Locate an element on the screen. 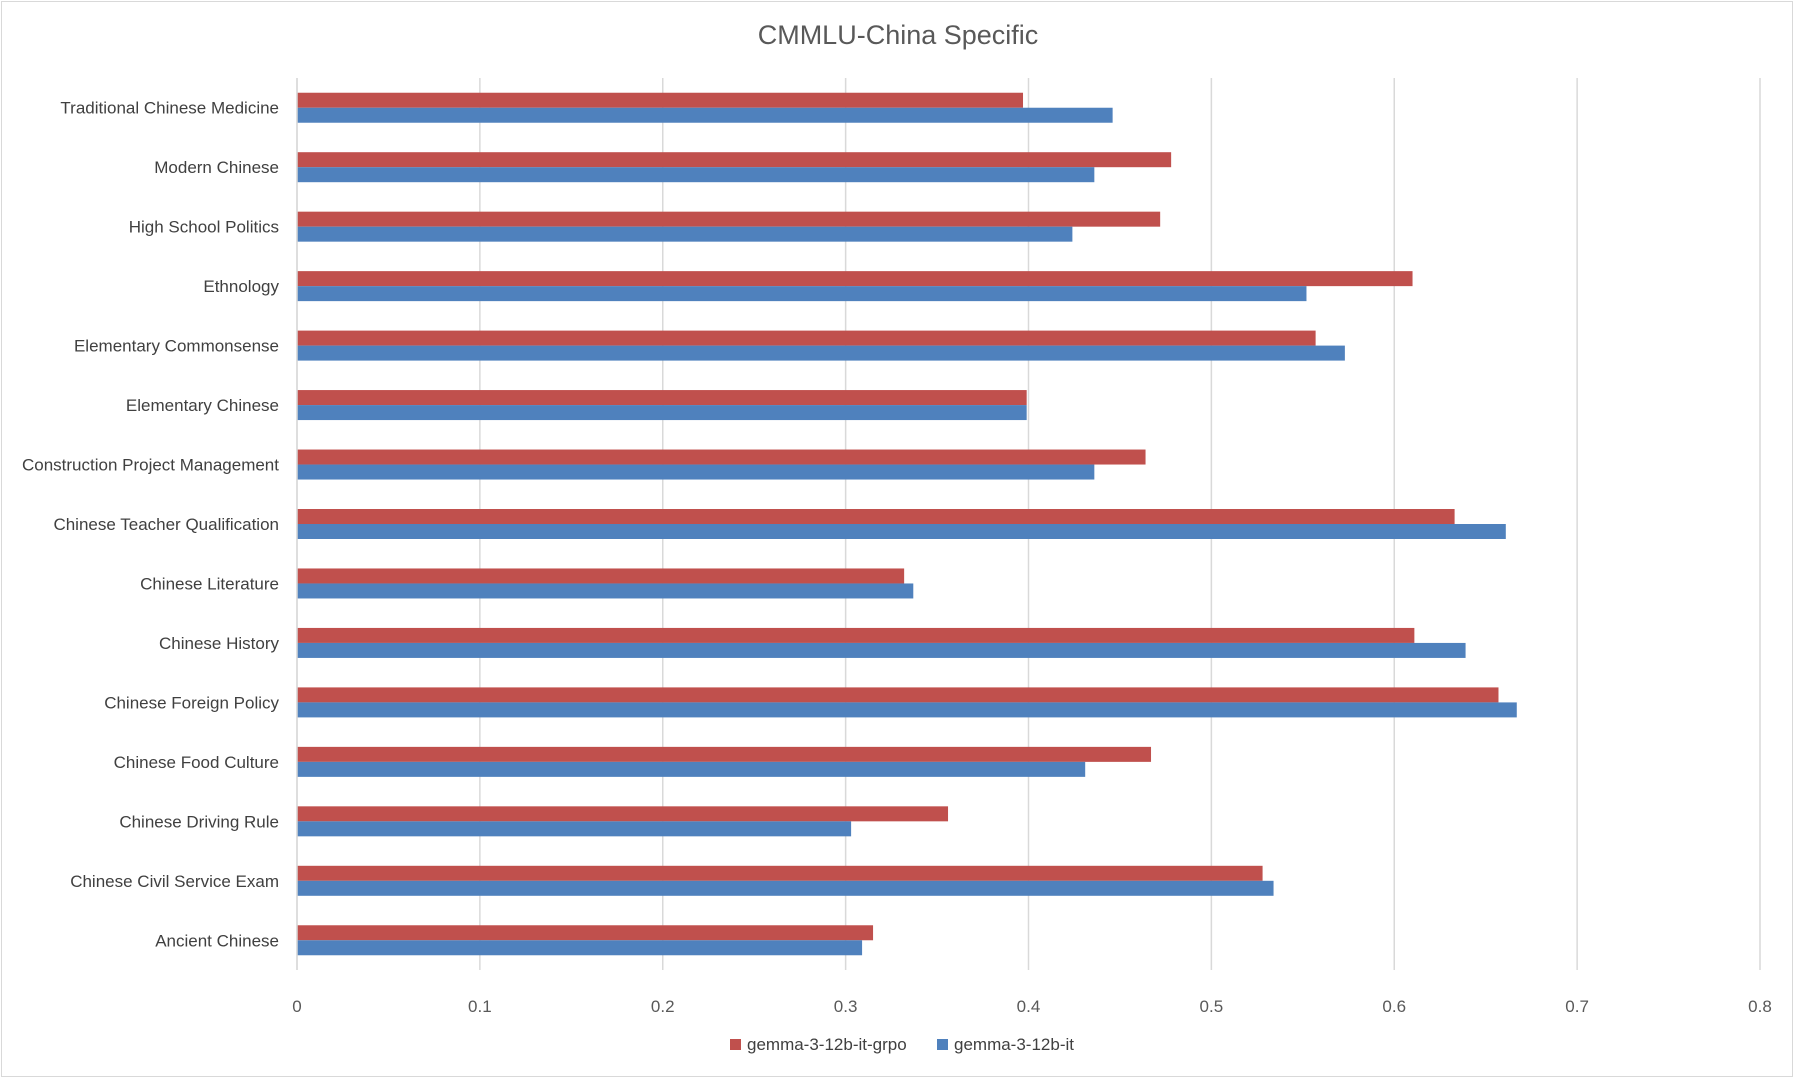  category-label: Chinese Driving Rule is located at coordinates (199, 821).